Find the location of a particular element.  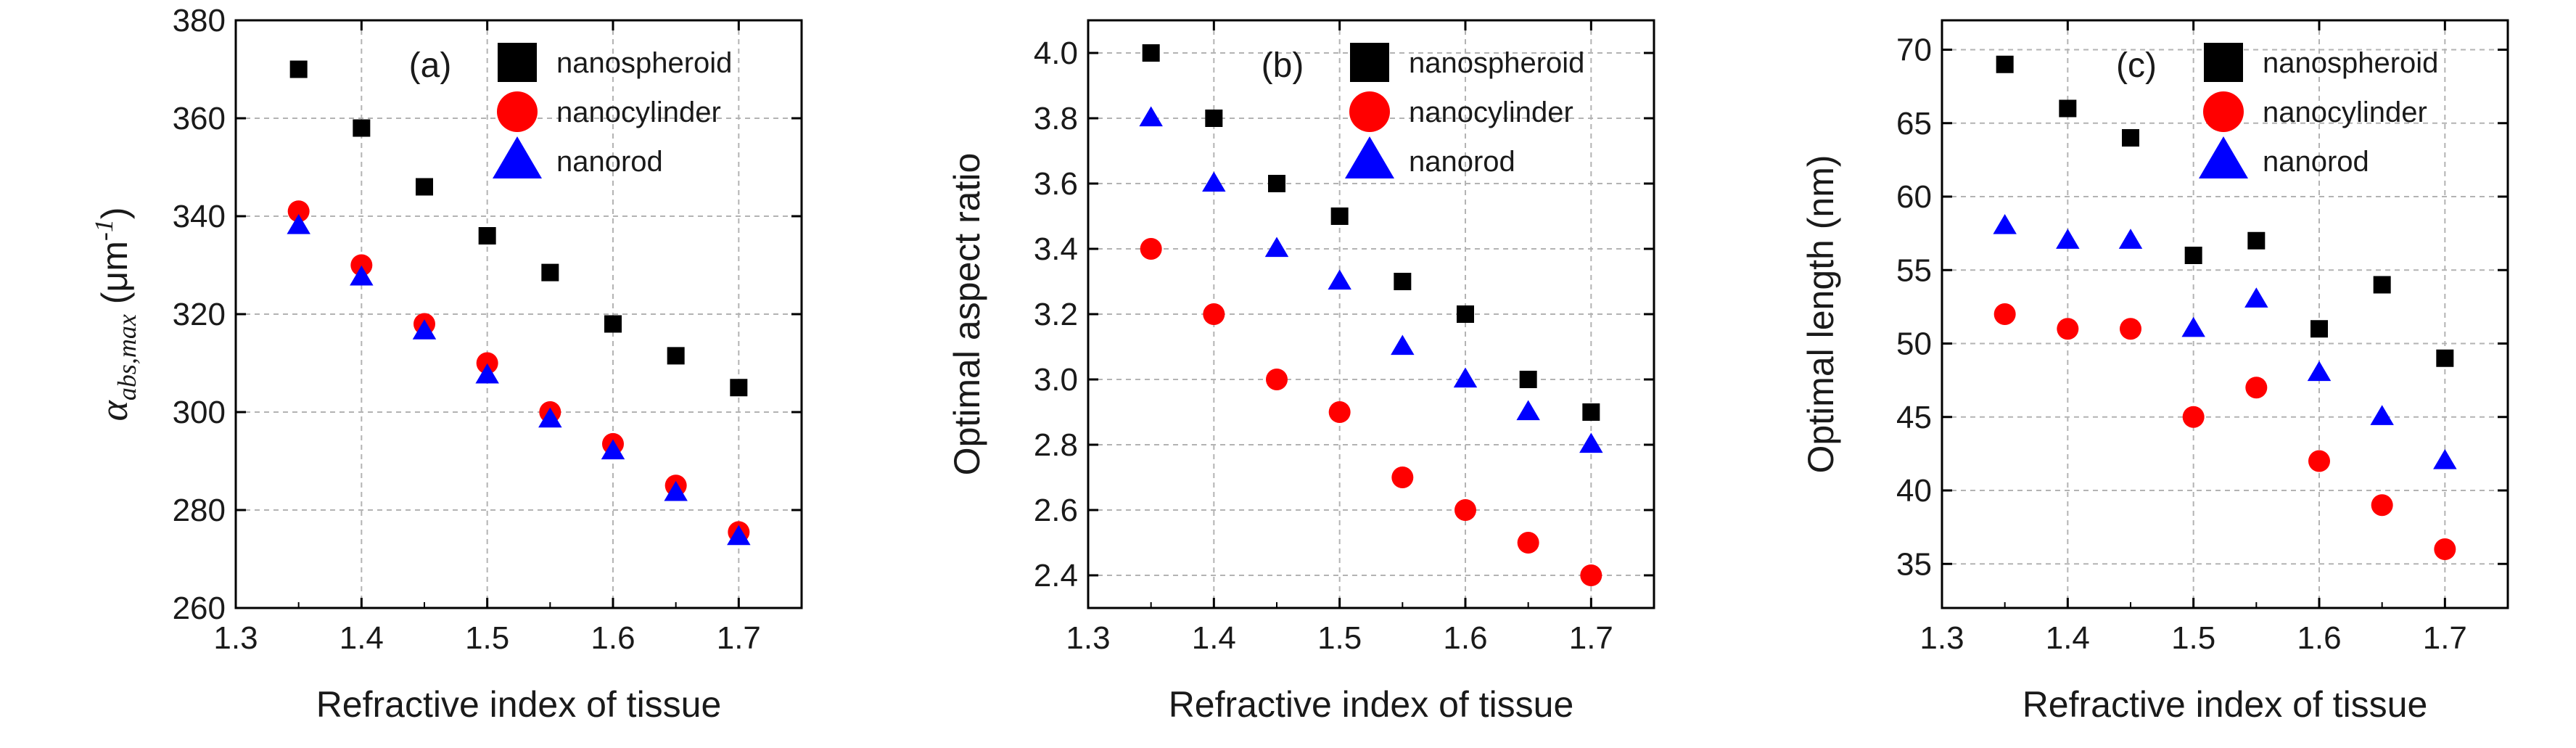

legend-label-nanospheroid: nanospheroid is located at coordinates (2350, 63).